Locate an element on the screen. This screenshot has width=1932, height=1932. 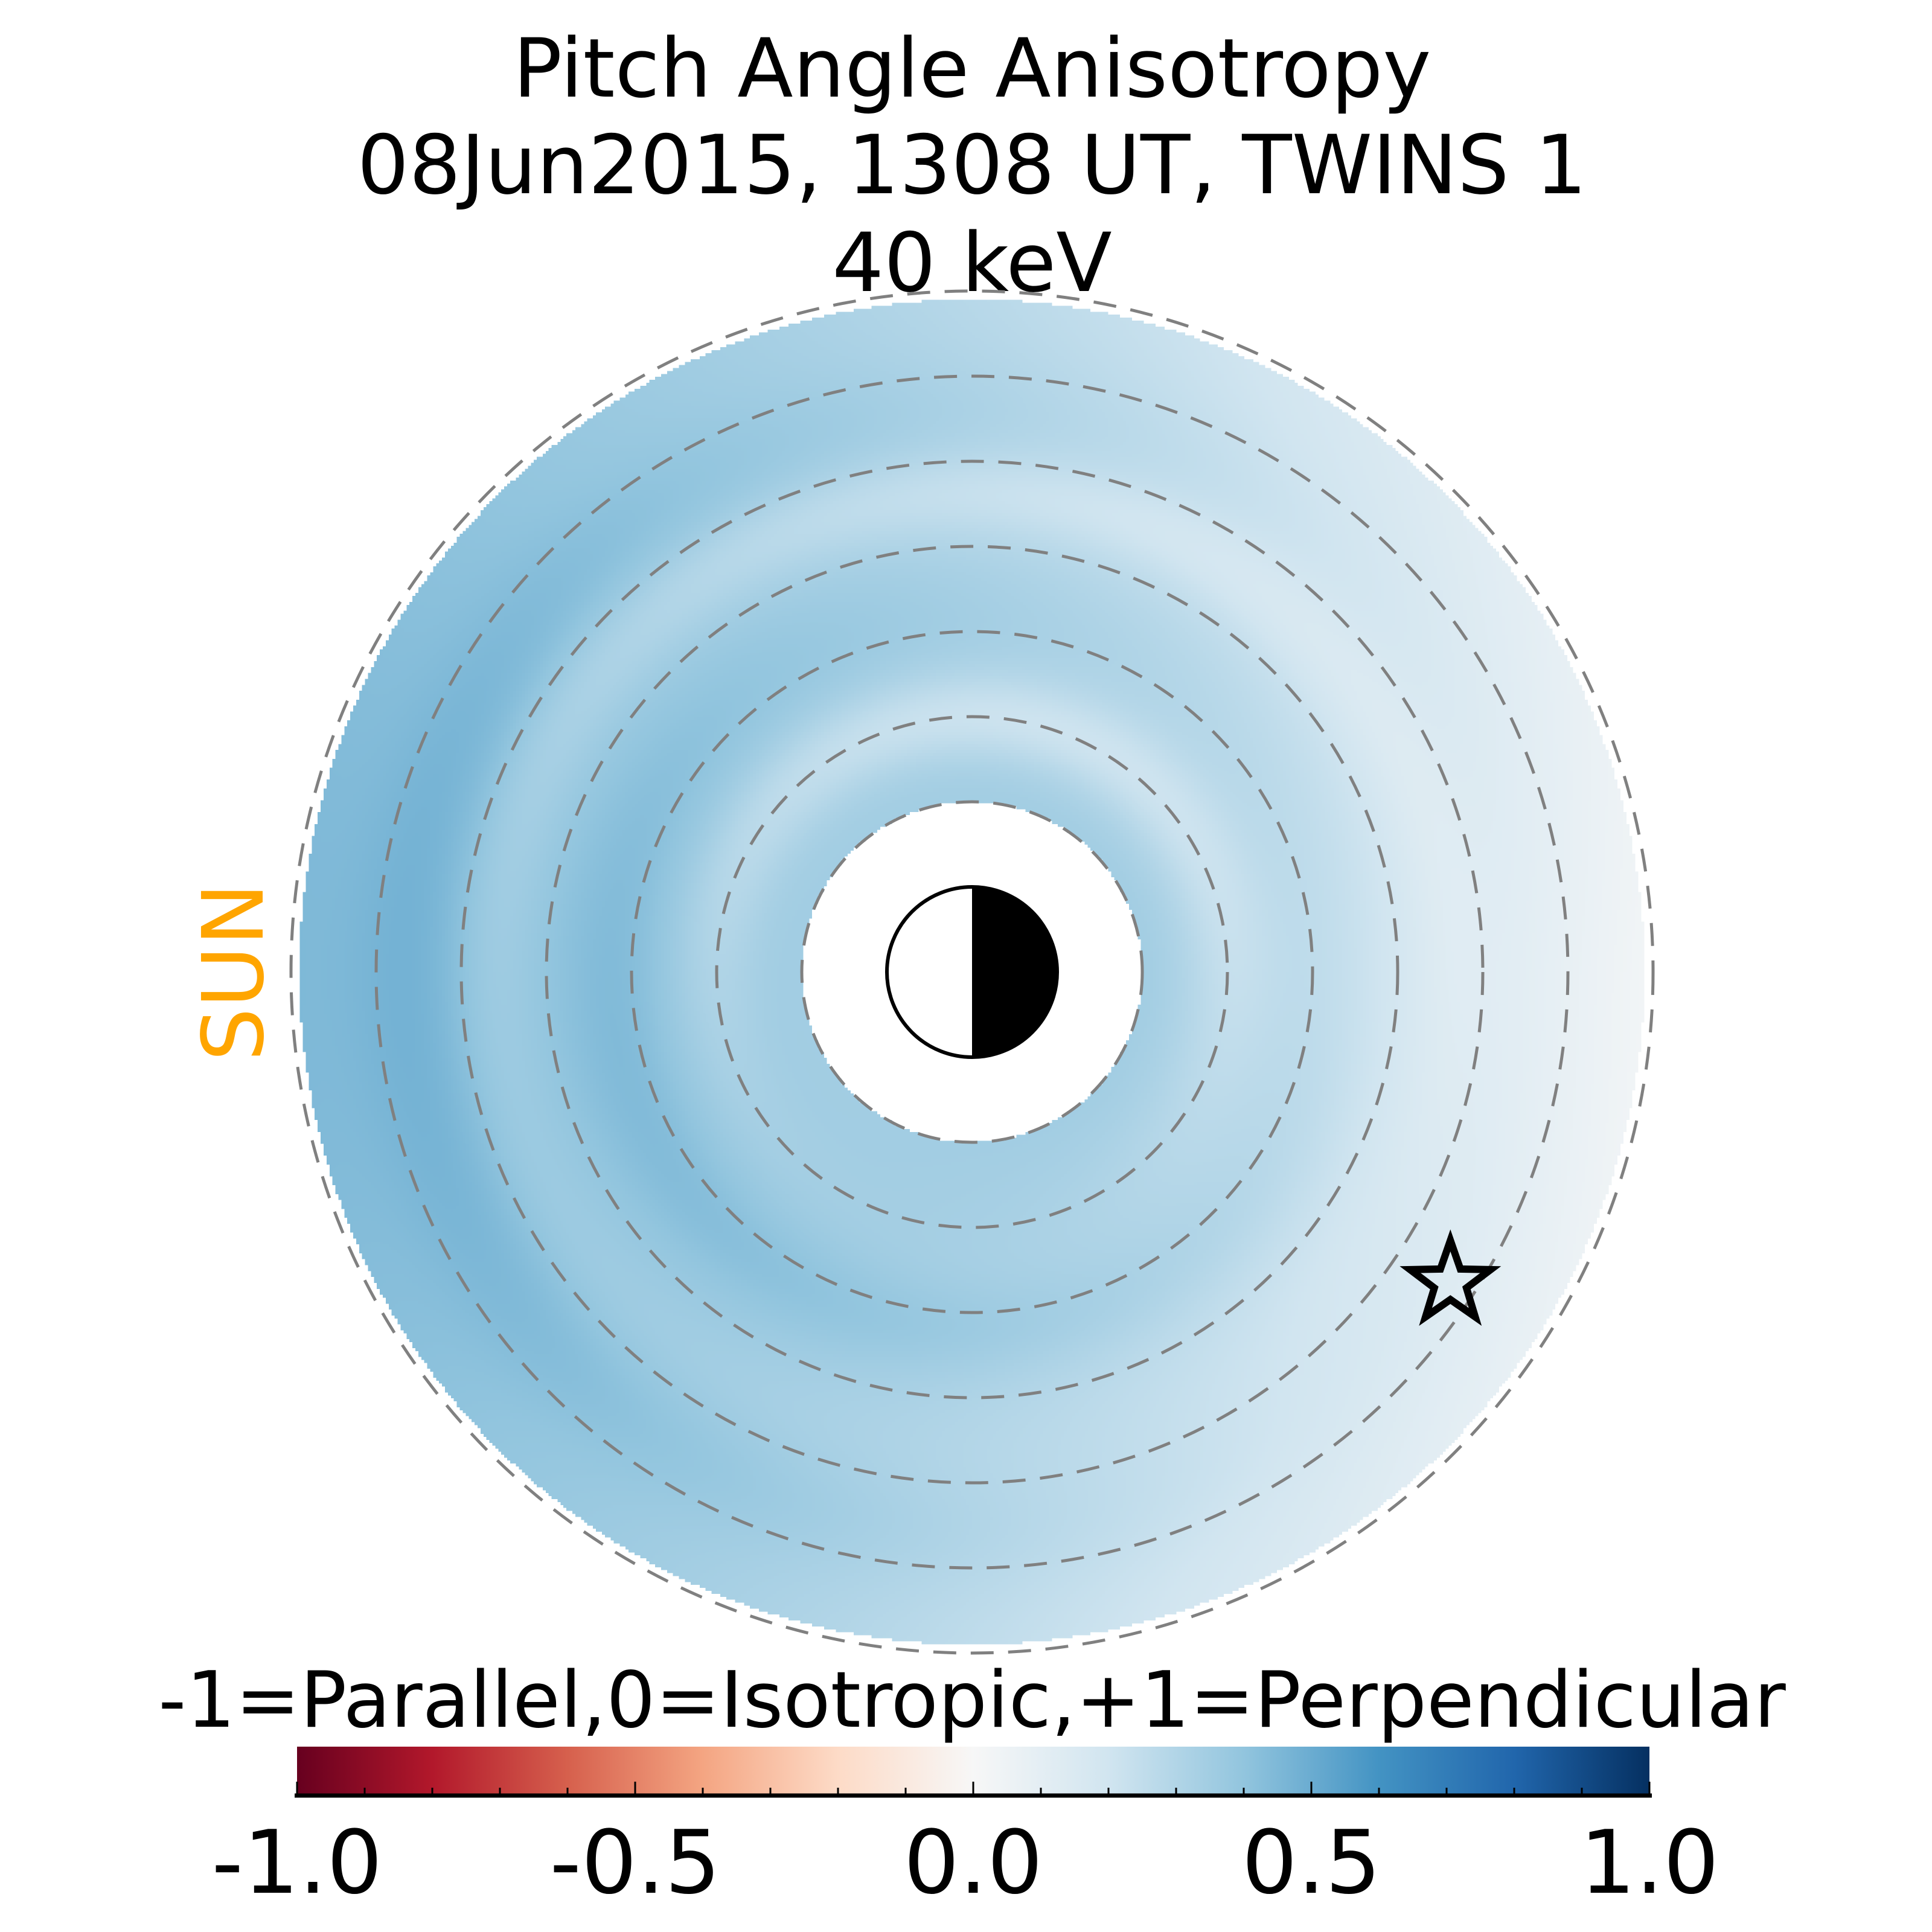
title-line-3: 40 keV is located at coordinates (972, 263).